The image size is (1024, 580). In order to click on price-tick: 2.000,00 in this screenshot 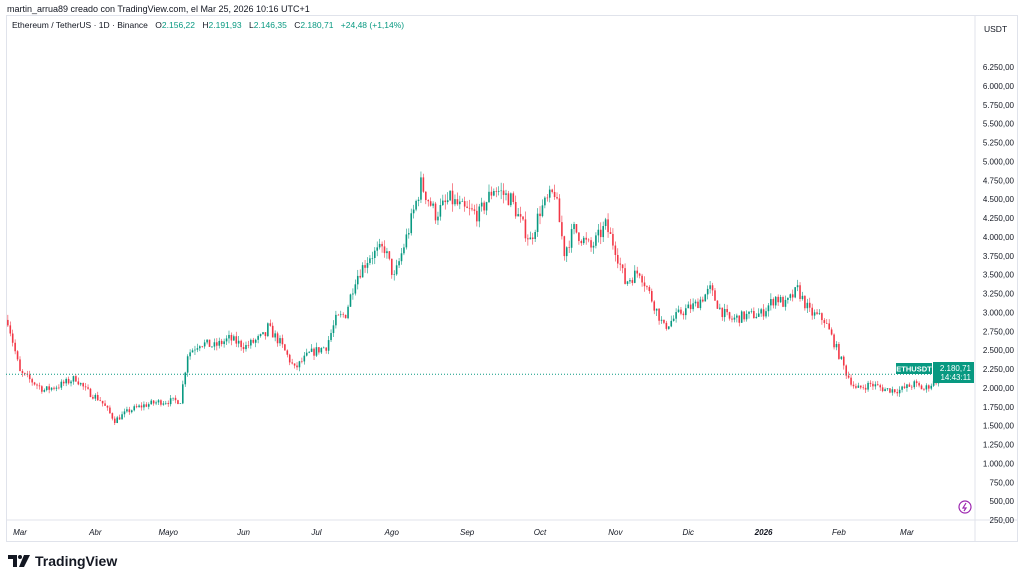, I will do `click(999, 388)`.